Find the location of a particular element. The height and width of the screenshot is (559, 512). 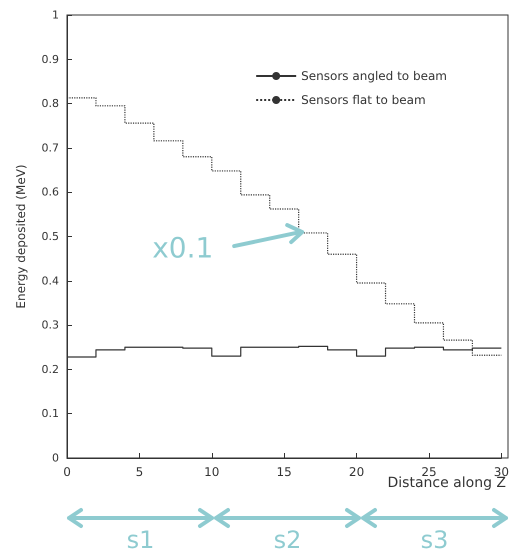

y-tick-label: 0.4 is located at coordinates (50, 281).